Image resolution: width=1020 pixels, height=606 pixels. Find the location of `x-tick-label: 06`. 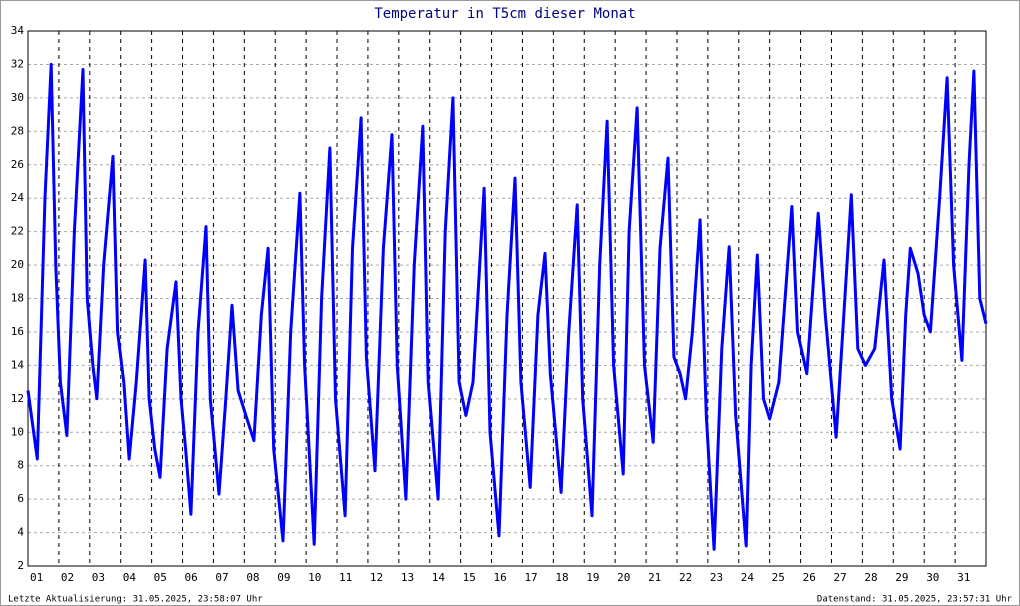

x-tick-label: 06 is located at coordinates (191, 577).